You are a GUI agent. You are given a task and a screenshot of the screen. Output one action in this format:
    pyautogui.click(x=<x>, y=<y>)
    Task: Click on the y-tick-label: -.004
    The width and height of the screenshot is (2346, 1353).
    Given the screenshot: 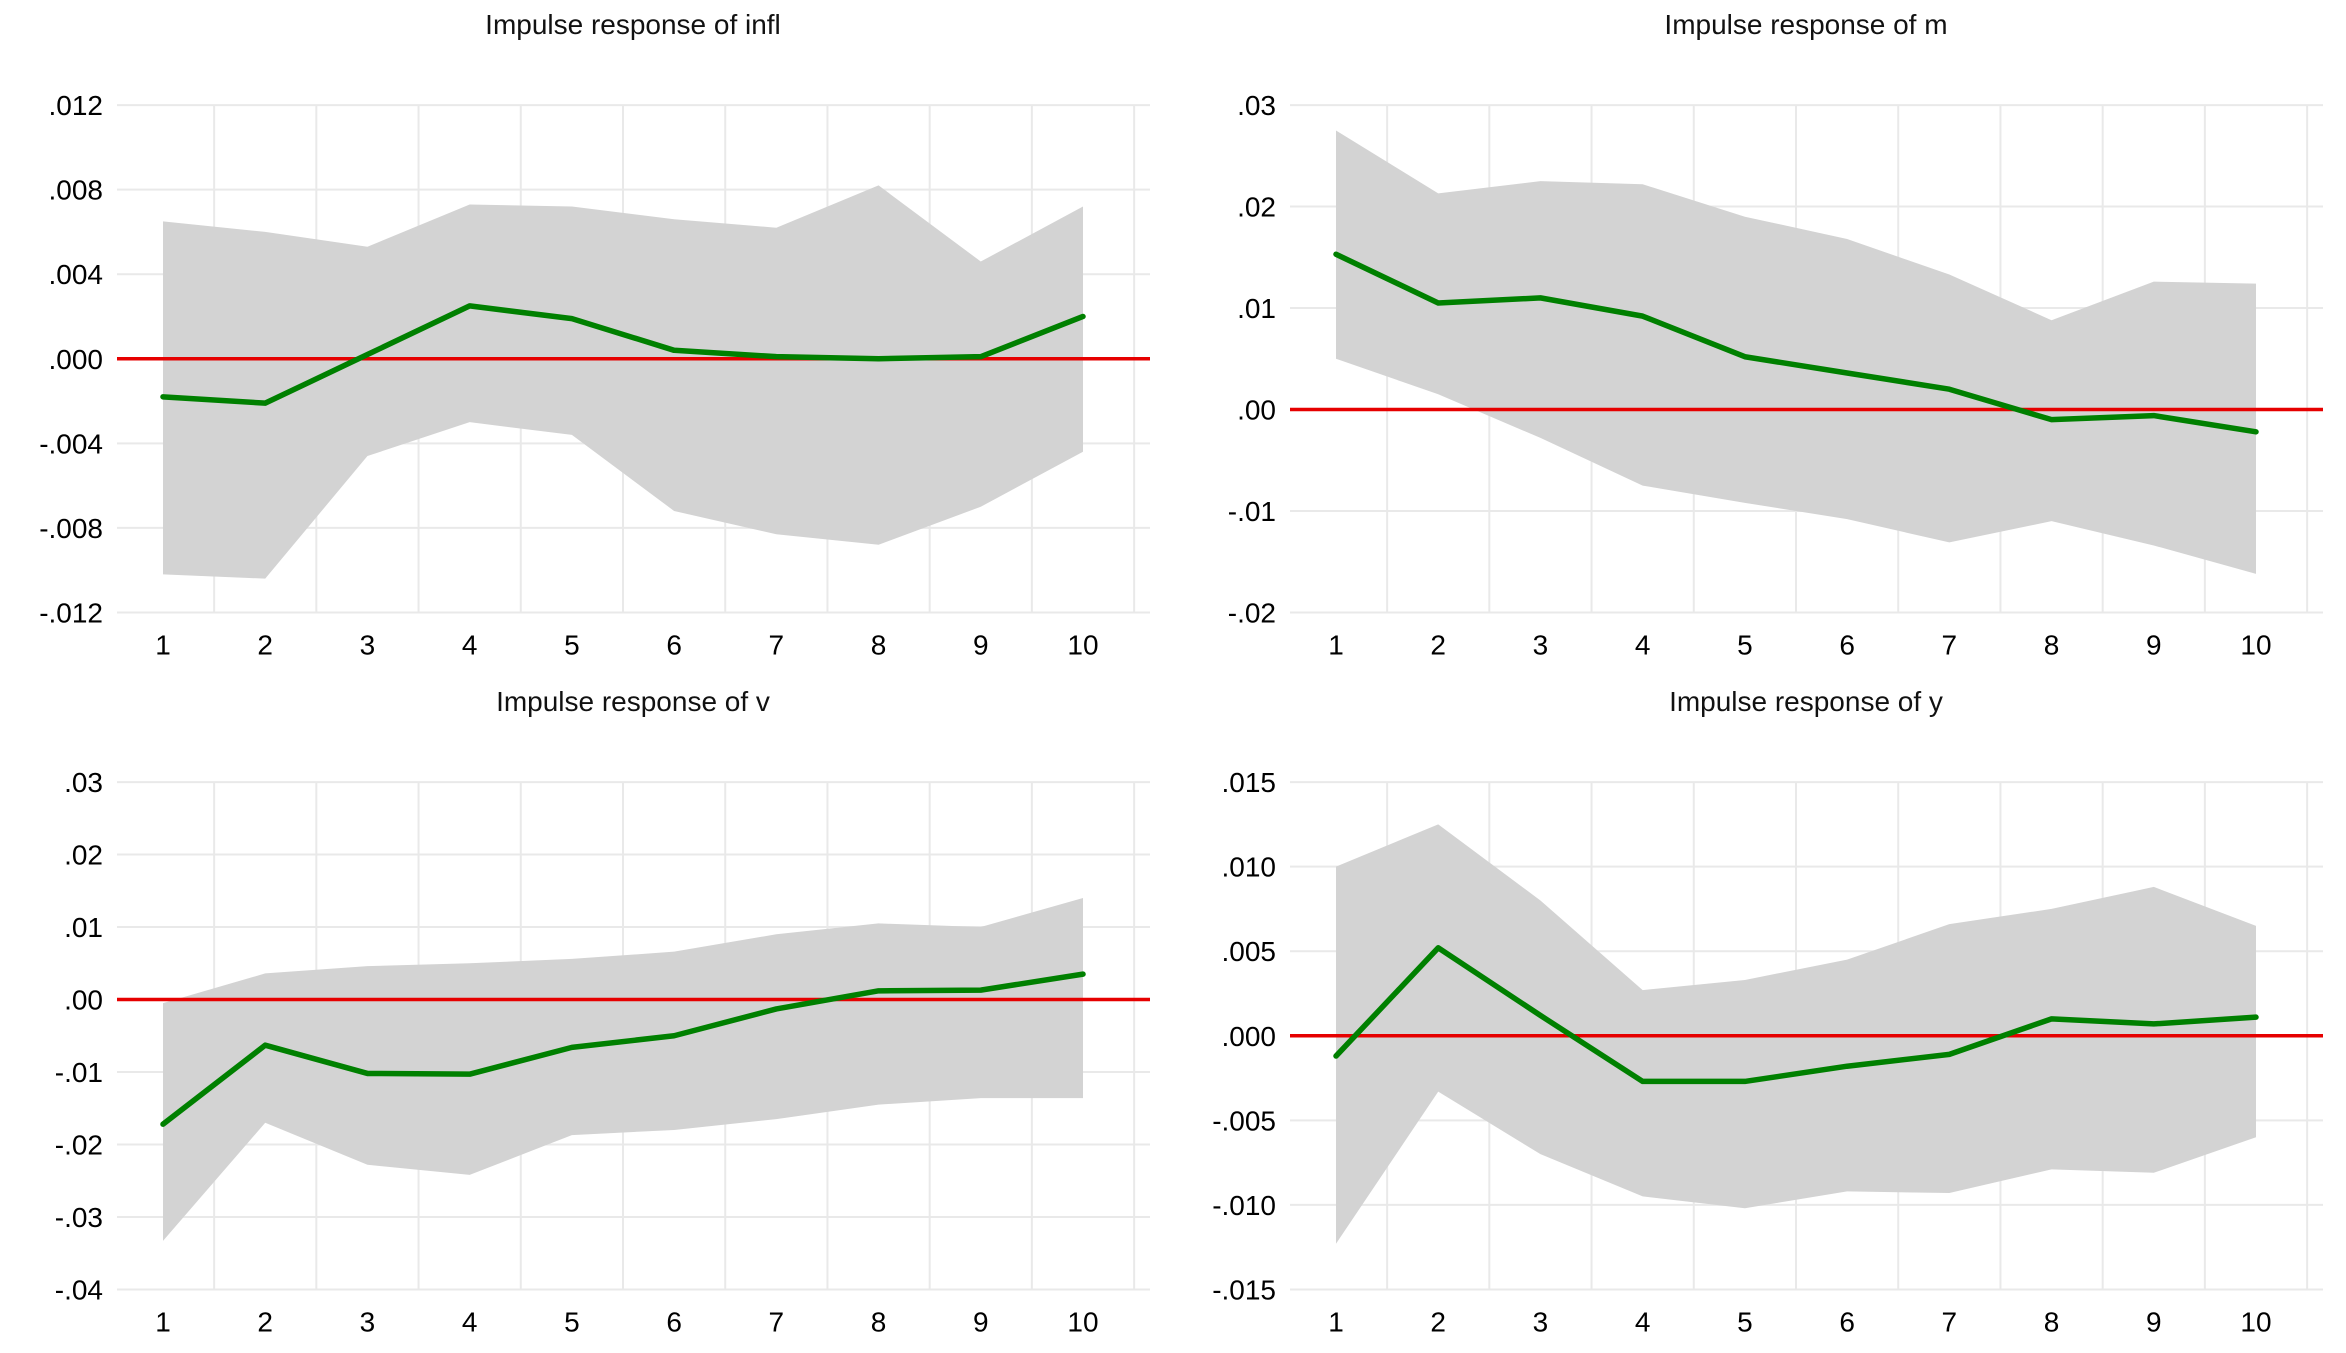 What is the action you would take?
    pyautogui.click(x=71, y=443)
    